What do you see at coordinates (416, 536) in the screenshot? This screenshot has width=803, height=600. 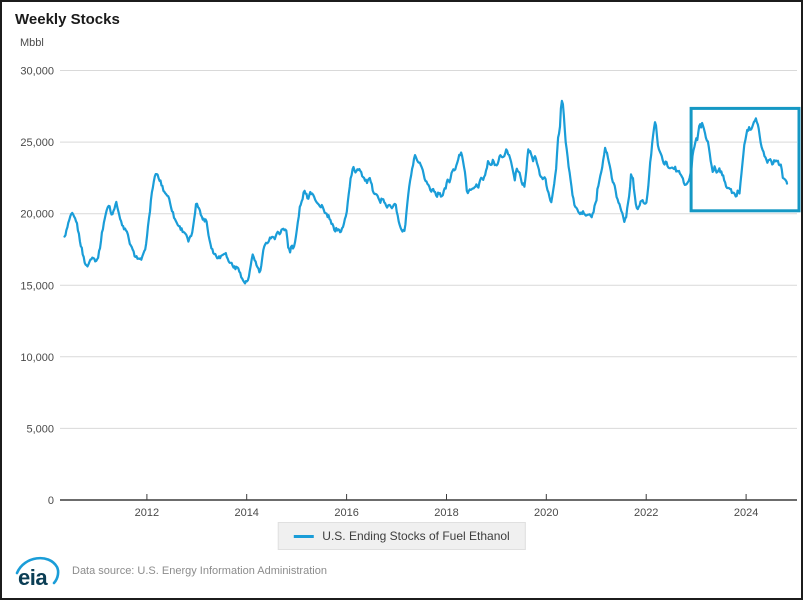 I see `legend-label: U.S. Ending Stocks of Fuel Ethanol` at bounding box center [416, 536].